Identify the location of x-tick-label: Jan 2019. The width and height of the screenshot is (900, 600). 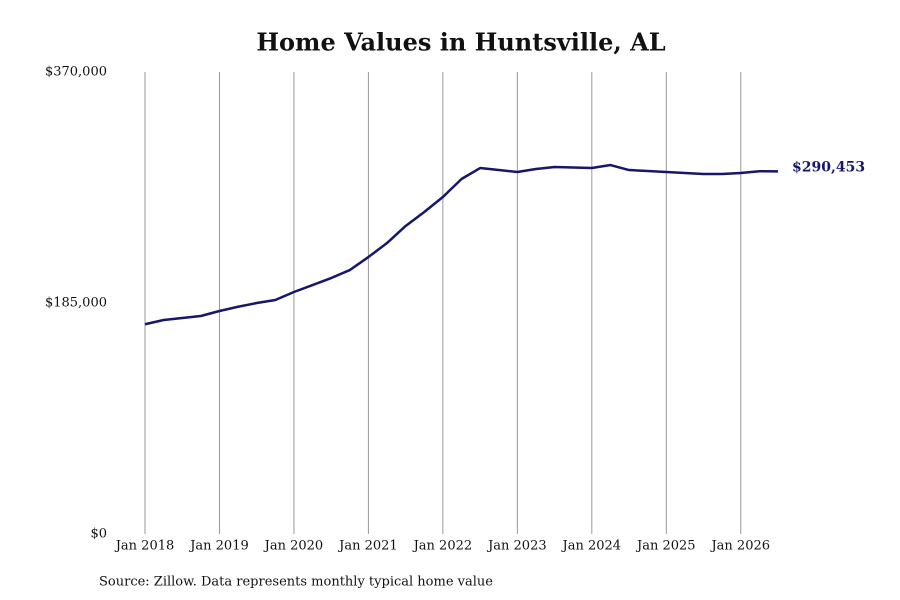
(218, 546).